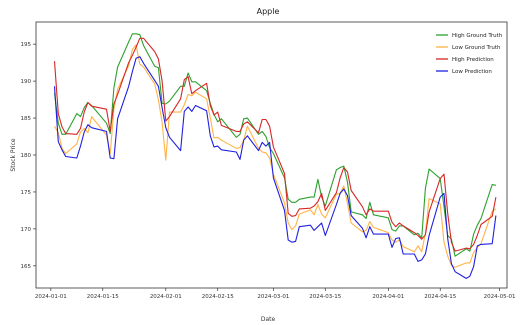  What do you see at coordinates (325, 297) in the screenshot?
I see `x-tick-label: 2024-03-15` at bounding box center [325, 297].